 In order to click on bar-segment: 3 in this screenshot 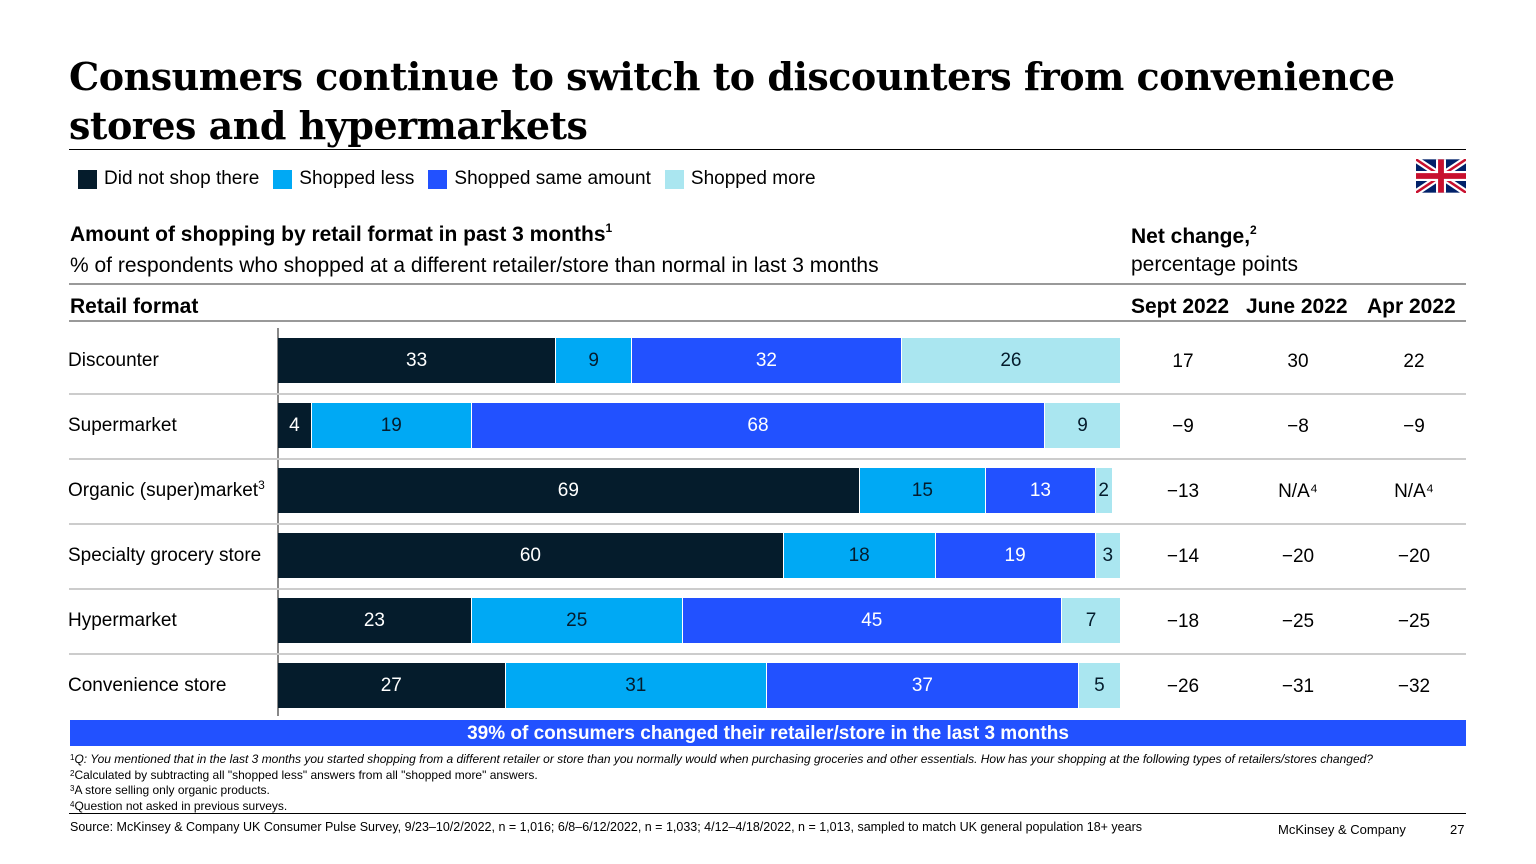, I will do `click(1108, 555)`.